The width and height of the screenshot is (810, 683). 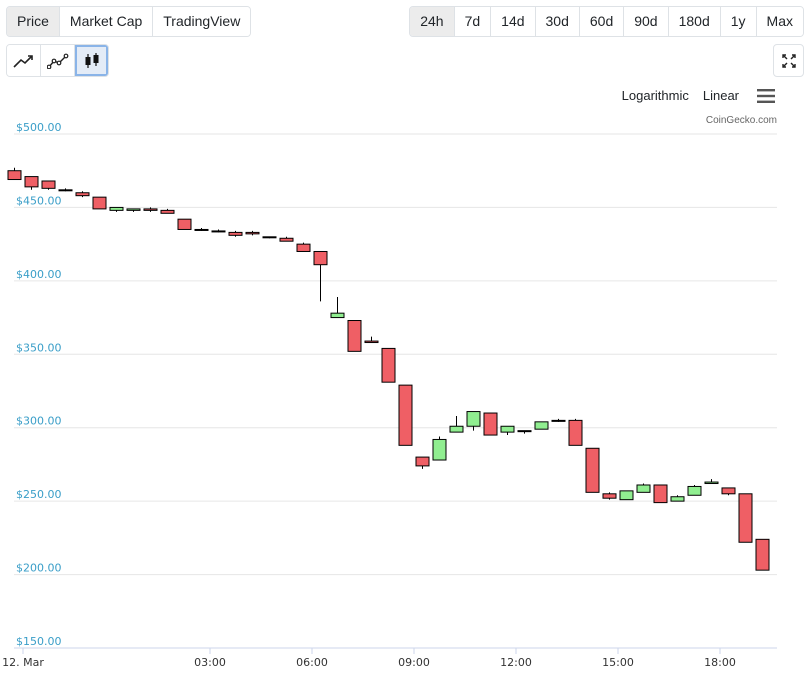 I want to click on y-tick-label: $500.00, so click(x=39, y=127).